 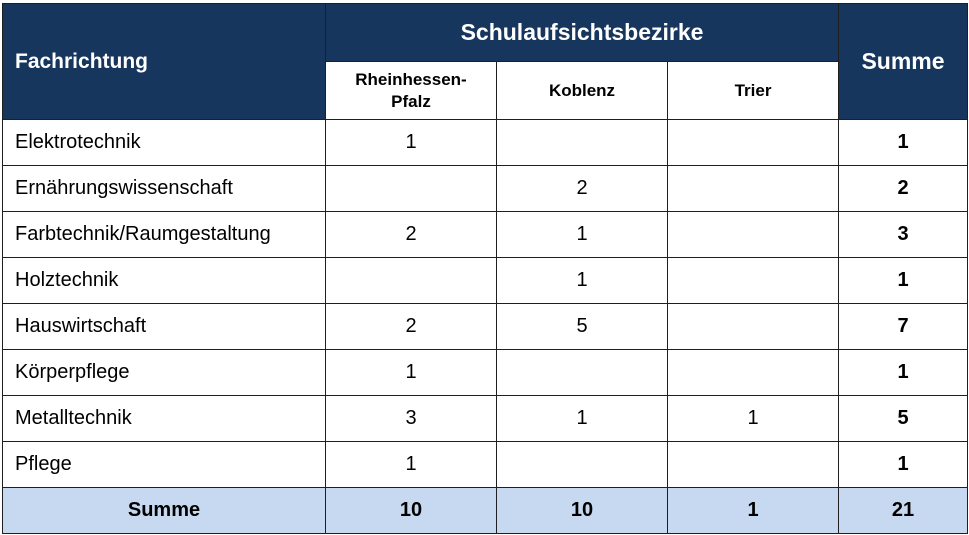 I want to click on table-row: Metalltechnik 3 1 1 5, so click(x=485, y=418).